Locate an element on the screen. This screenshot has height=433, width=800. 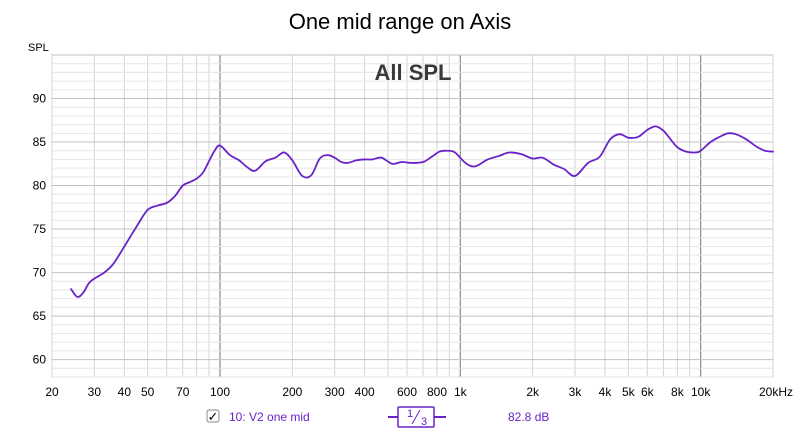
x-tick-label: 50 is located at coordinates (148, 392).